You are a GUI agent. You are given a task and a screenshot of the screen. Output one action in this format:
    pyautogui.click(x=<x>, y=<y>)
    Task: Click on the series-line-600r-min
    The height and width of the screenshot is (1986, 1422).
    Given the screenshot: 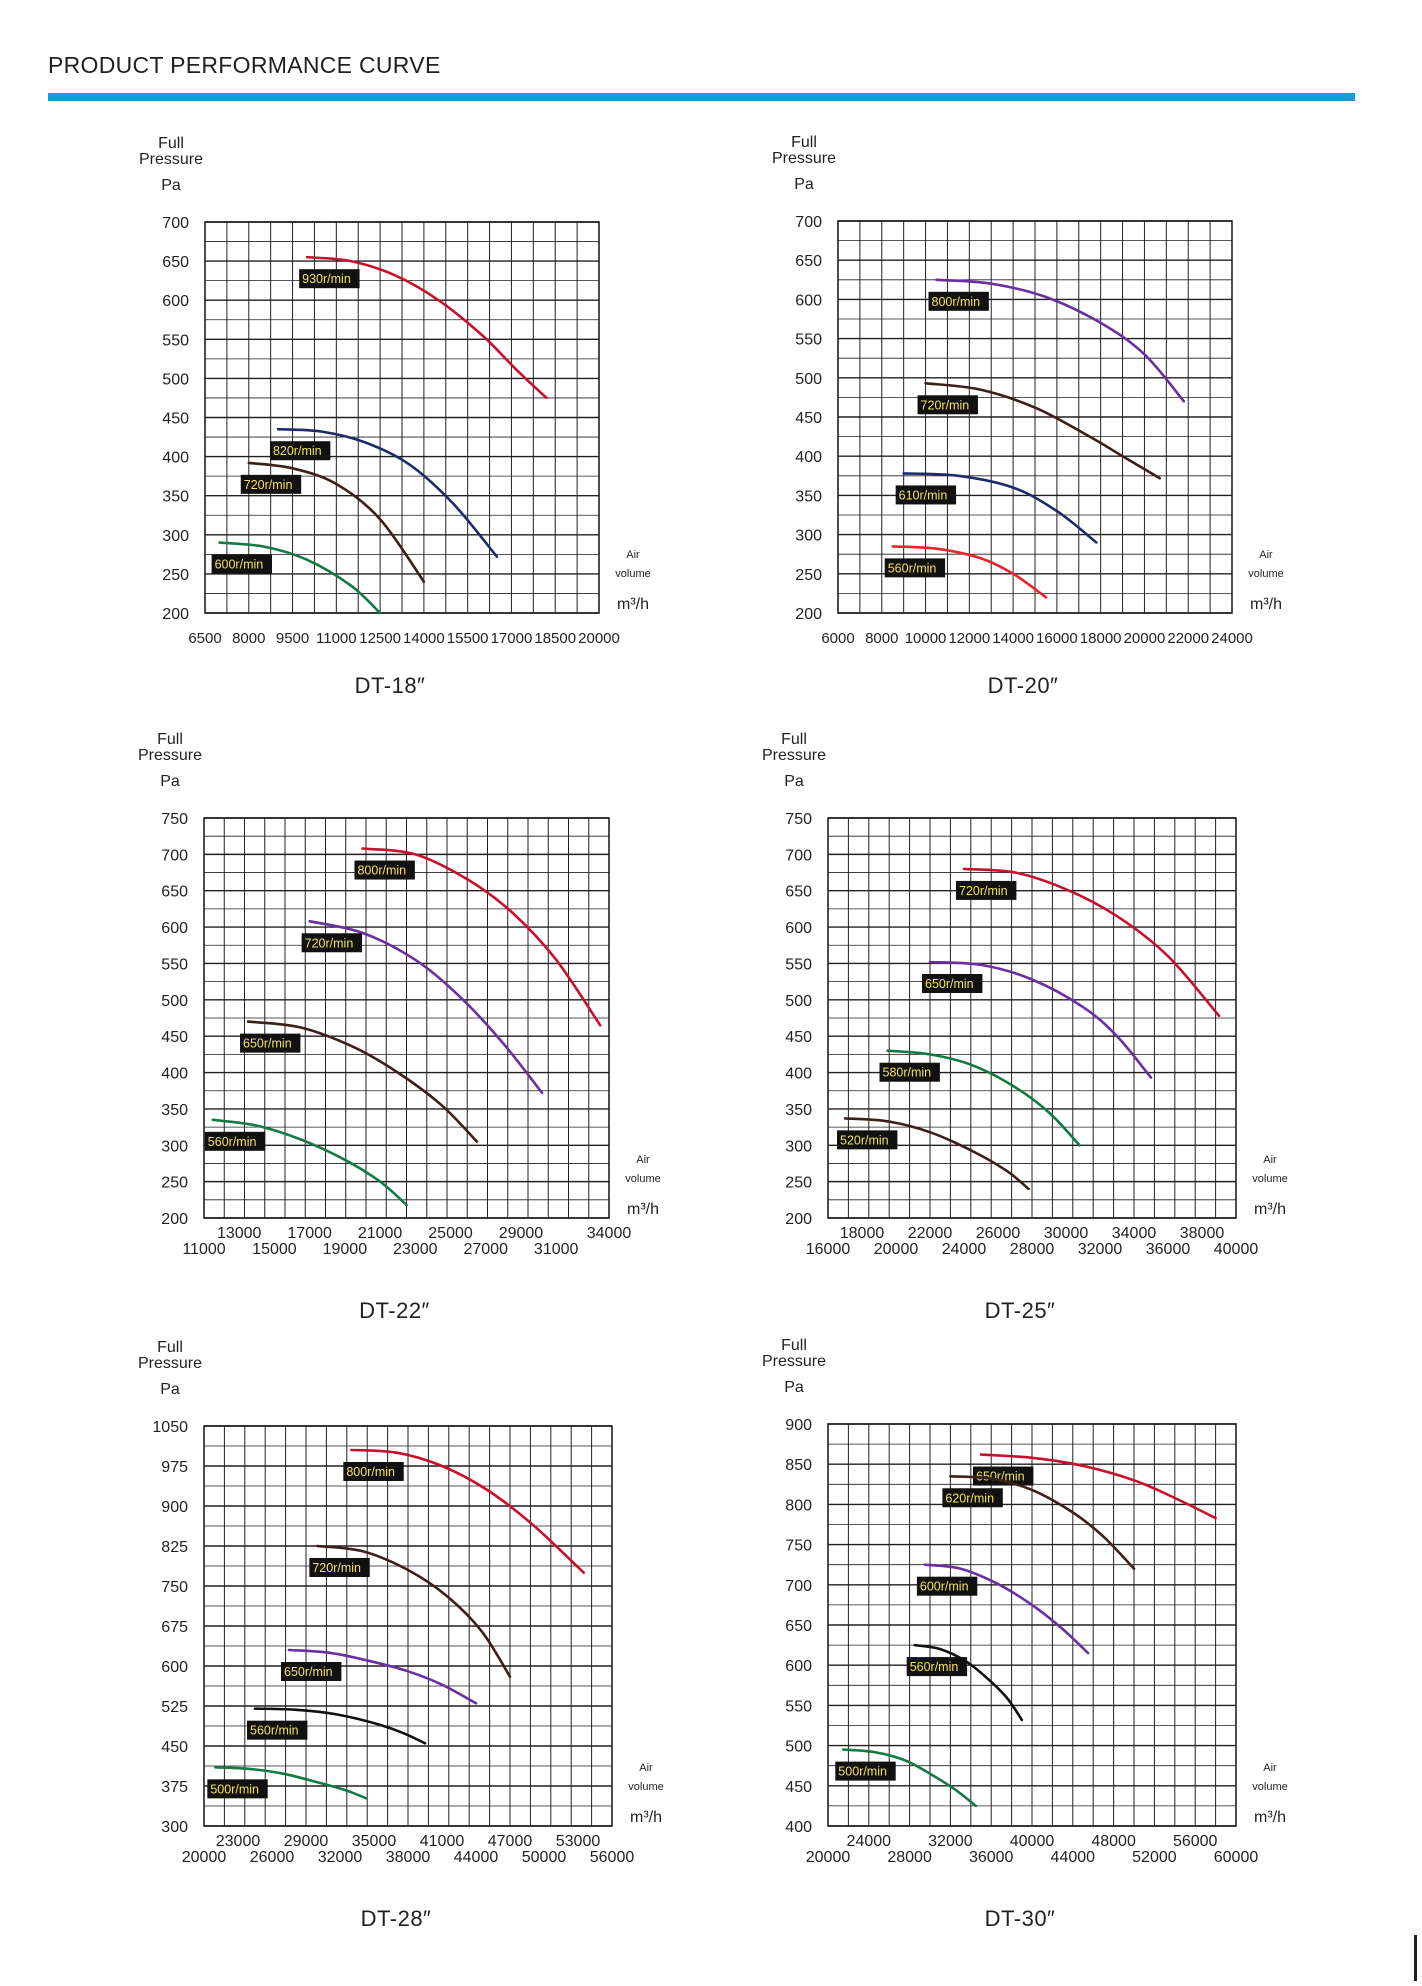 What is the action you would take?
    pyautogui.click(x=1006, y=1609)
    